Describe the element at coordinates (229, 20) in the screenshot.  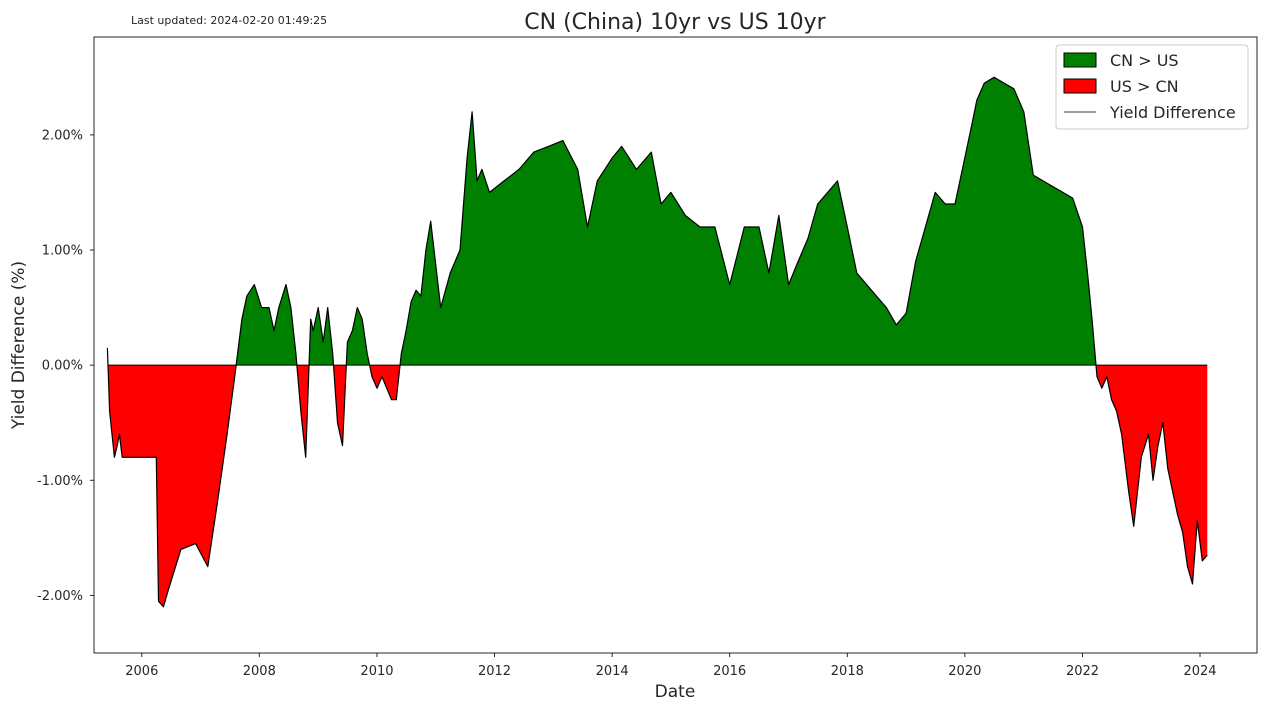
I see `last-updated-text: Last updated: 2024-02-20 01:49:25` at that location.